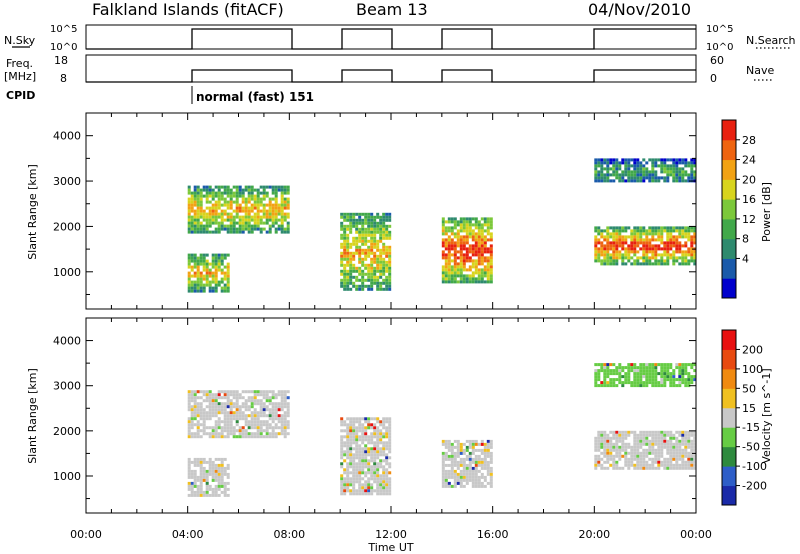 The width and height of the screenshot is (800, 554). What do you see at coordinates (20, 40) in the screenshot?
I see `nsky-label: N.Sky` at bounding box center [20, 40].